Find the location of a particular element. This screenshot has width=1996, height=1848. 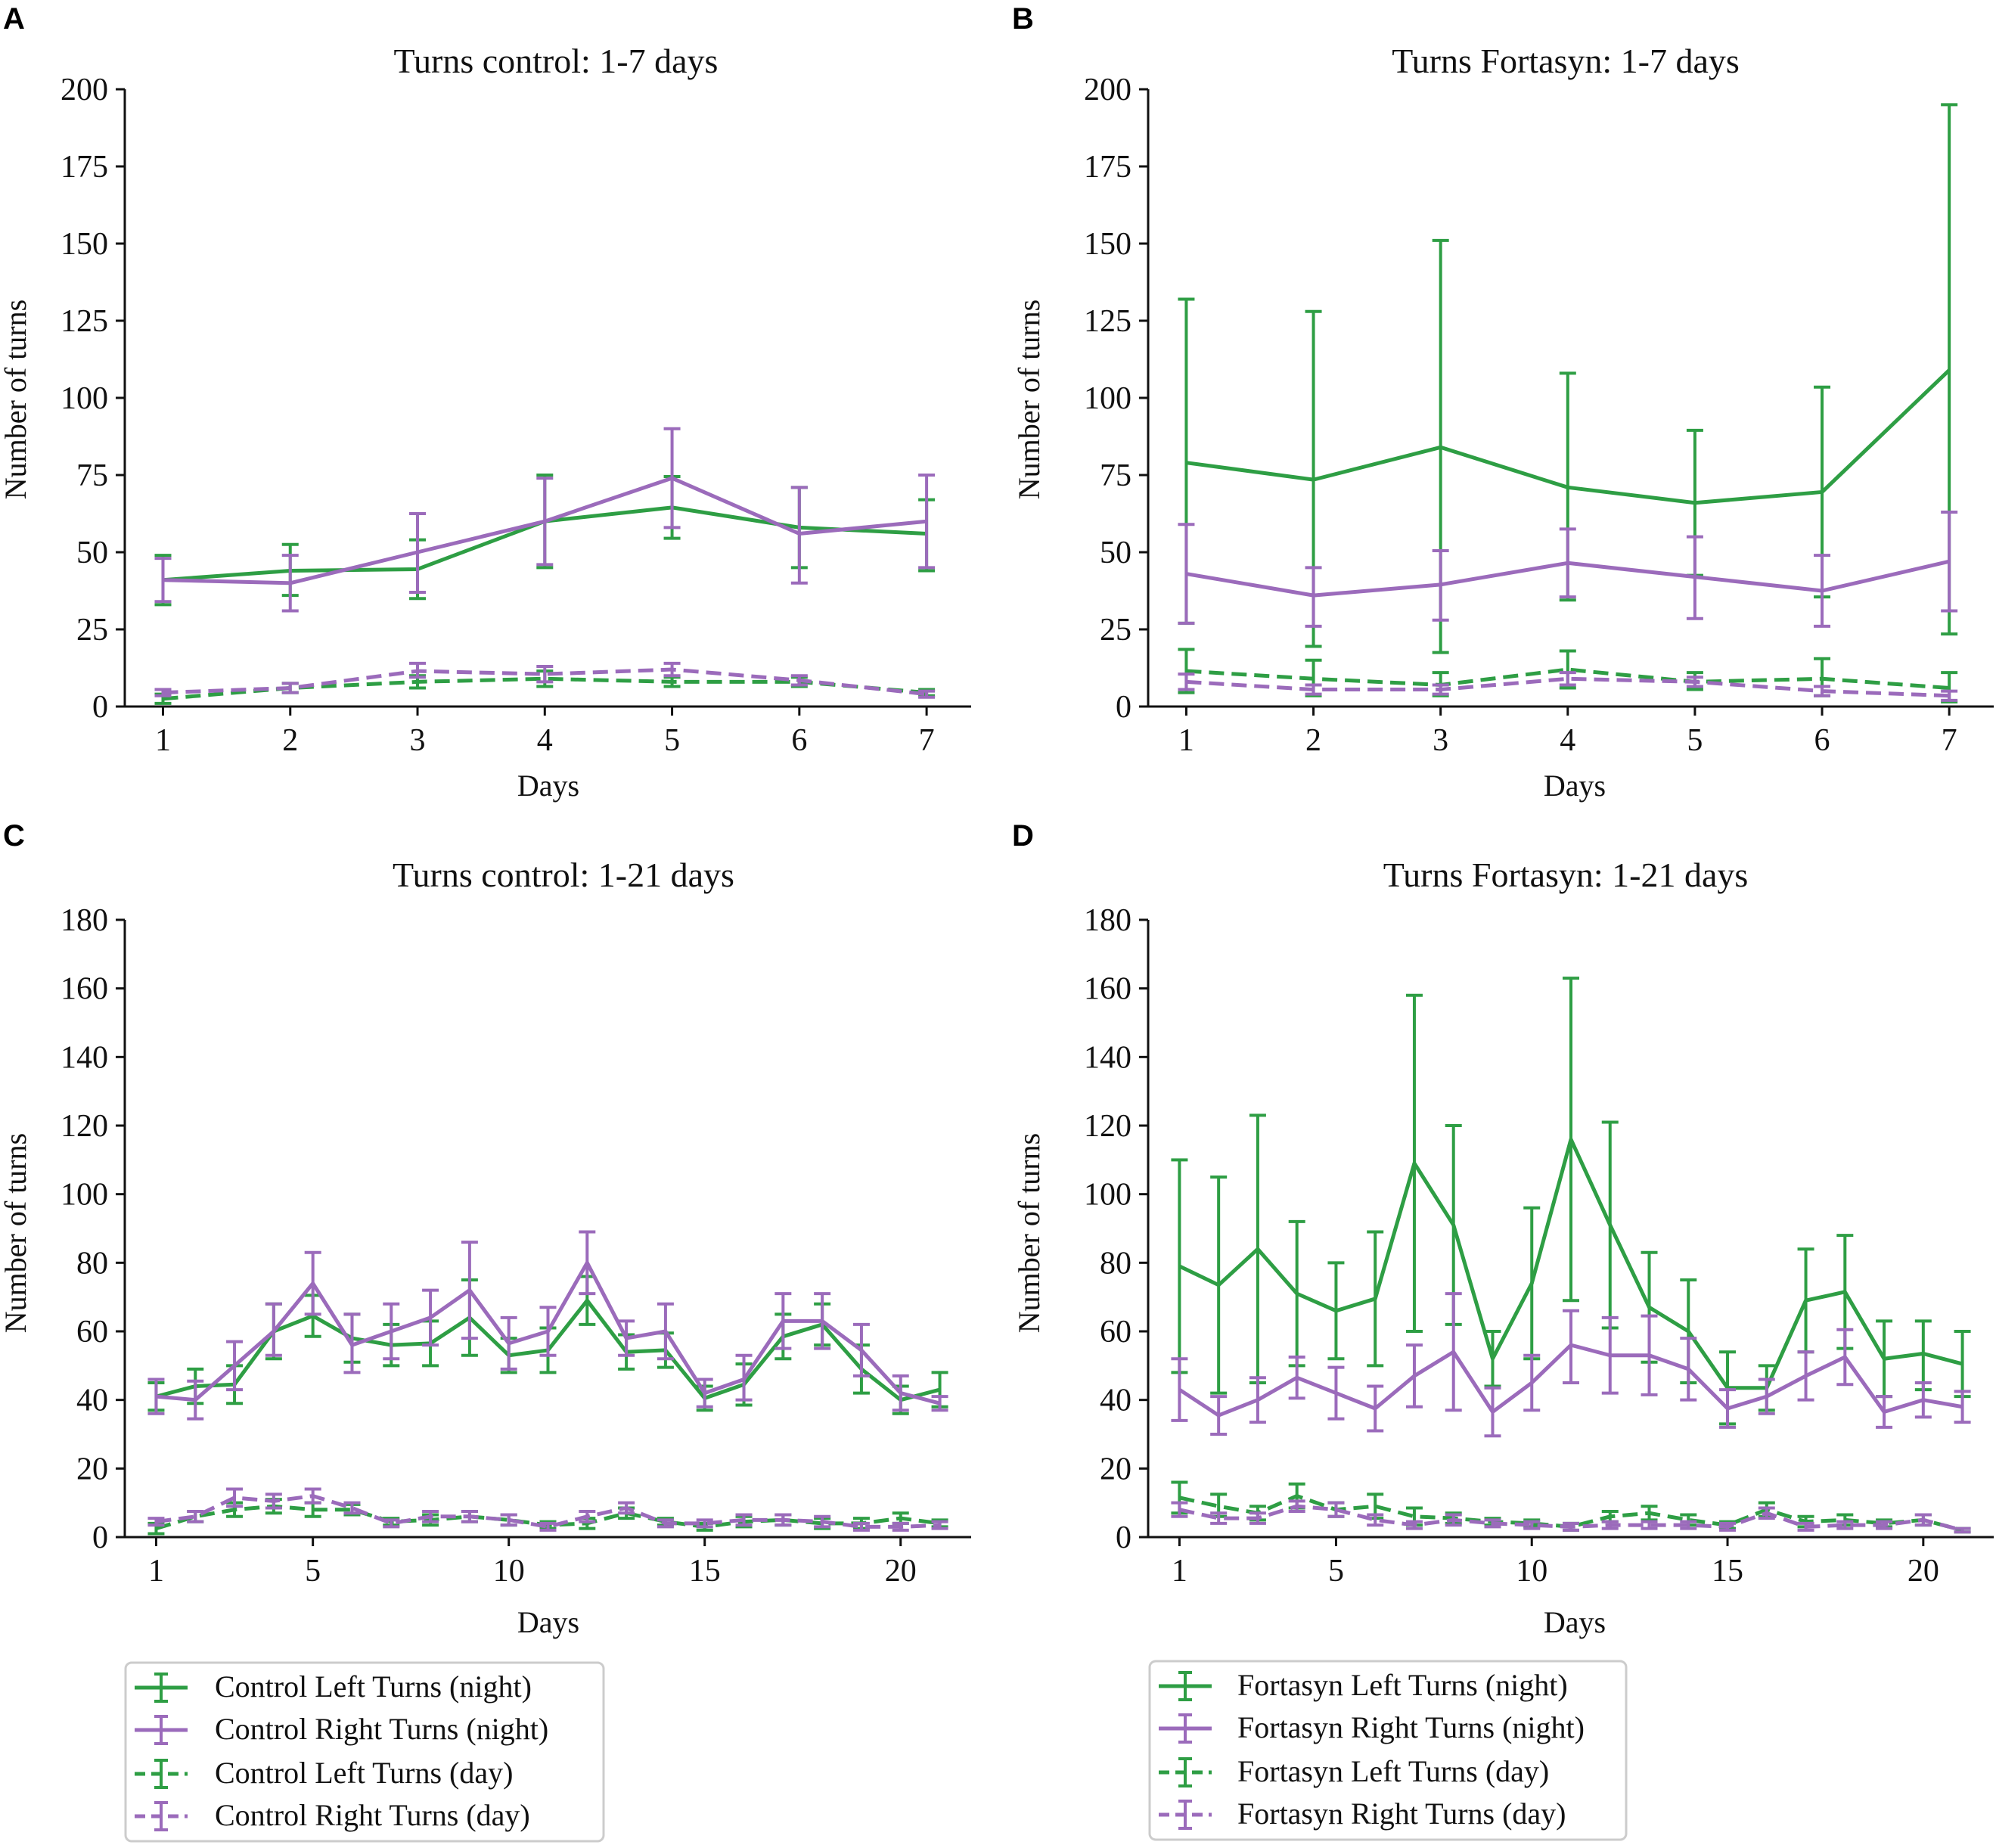

legend-entry-control-left-day: Control Left Turns (day) is located at coordinates (364, 1773).